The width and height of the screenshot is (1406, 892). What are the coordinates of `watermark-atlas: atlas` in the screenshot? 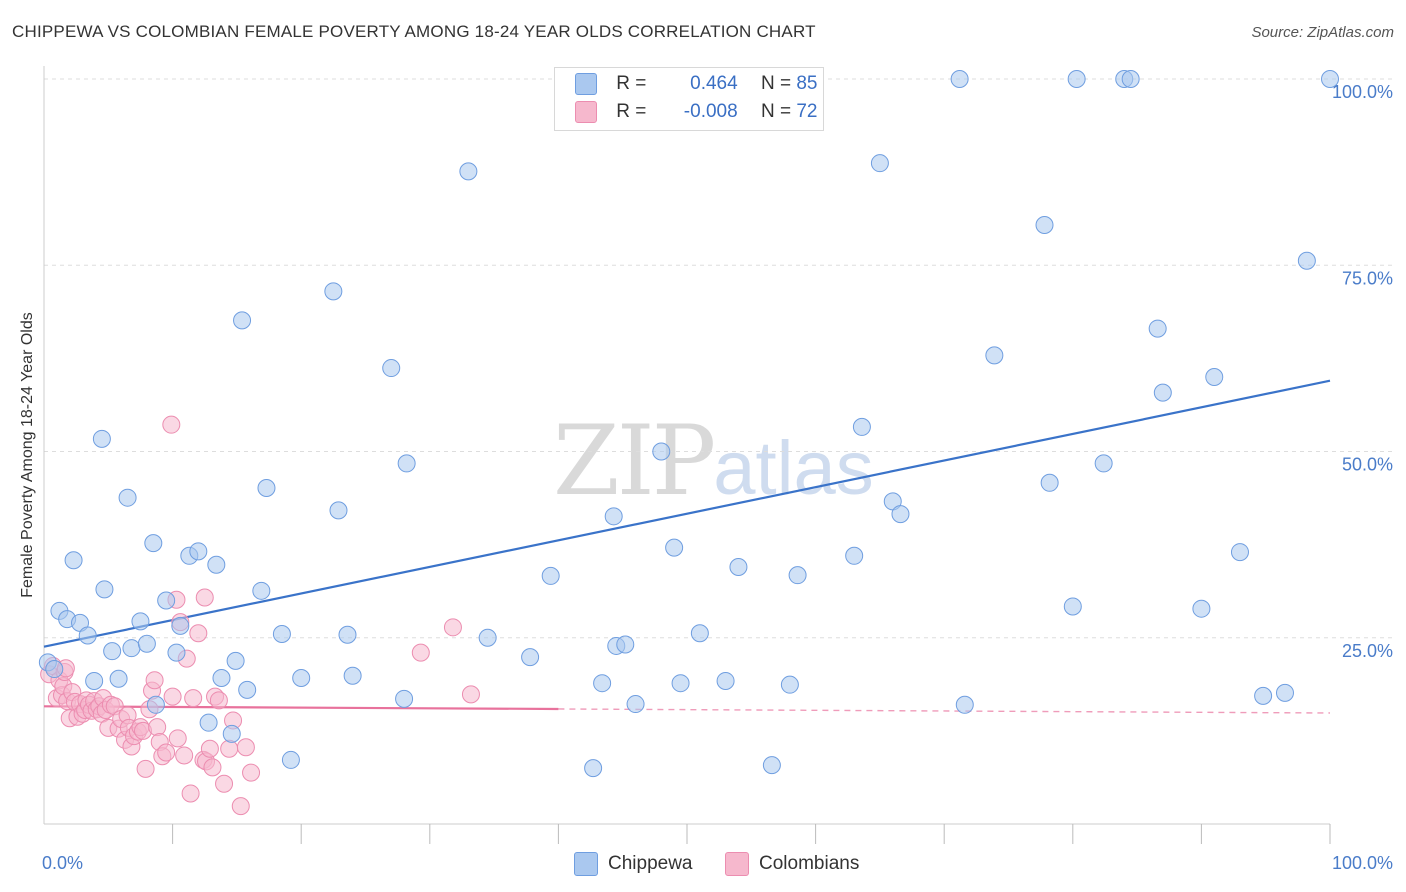 It's located at (793, 468).